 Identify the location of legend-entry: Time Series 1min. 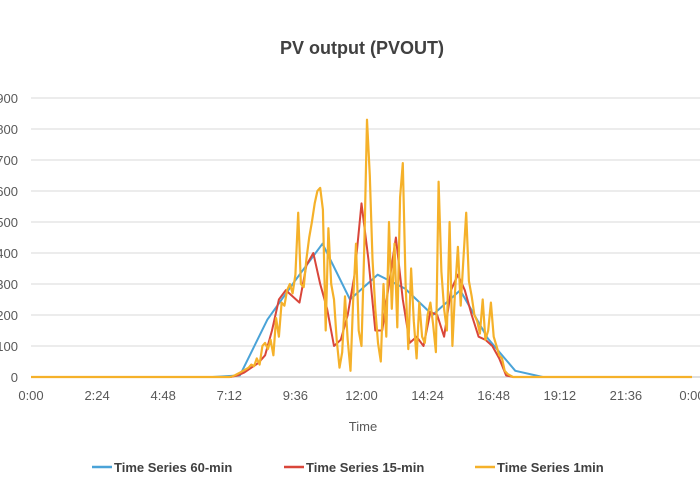
(550, 467).